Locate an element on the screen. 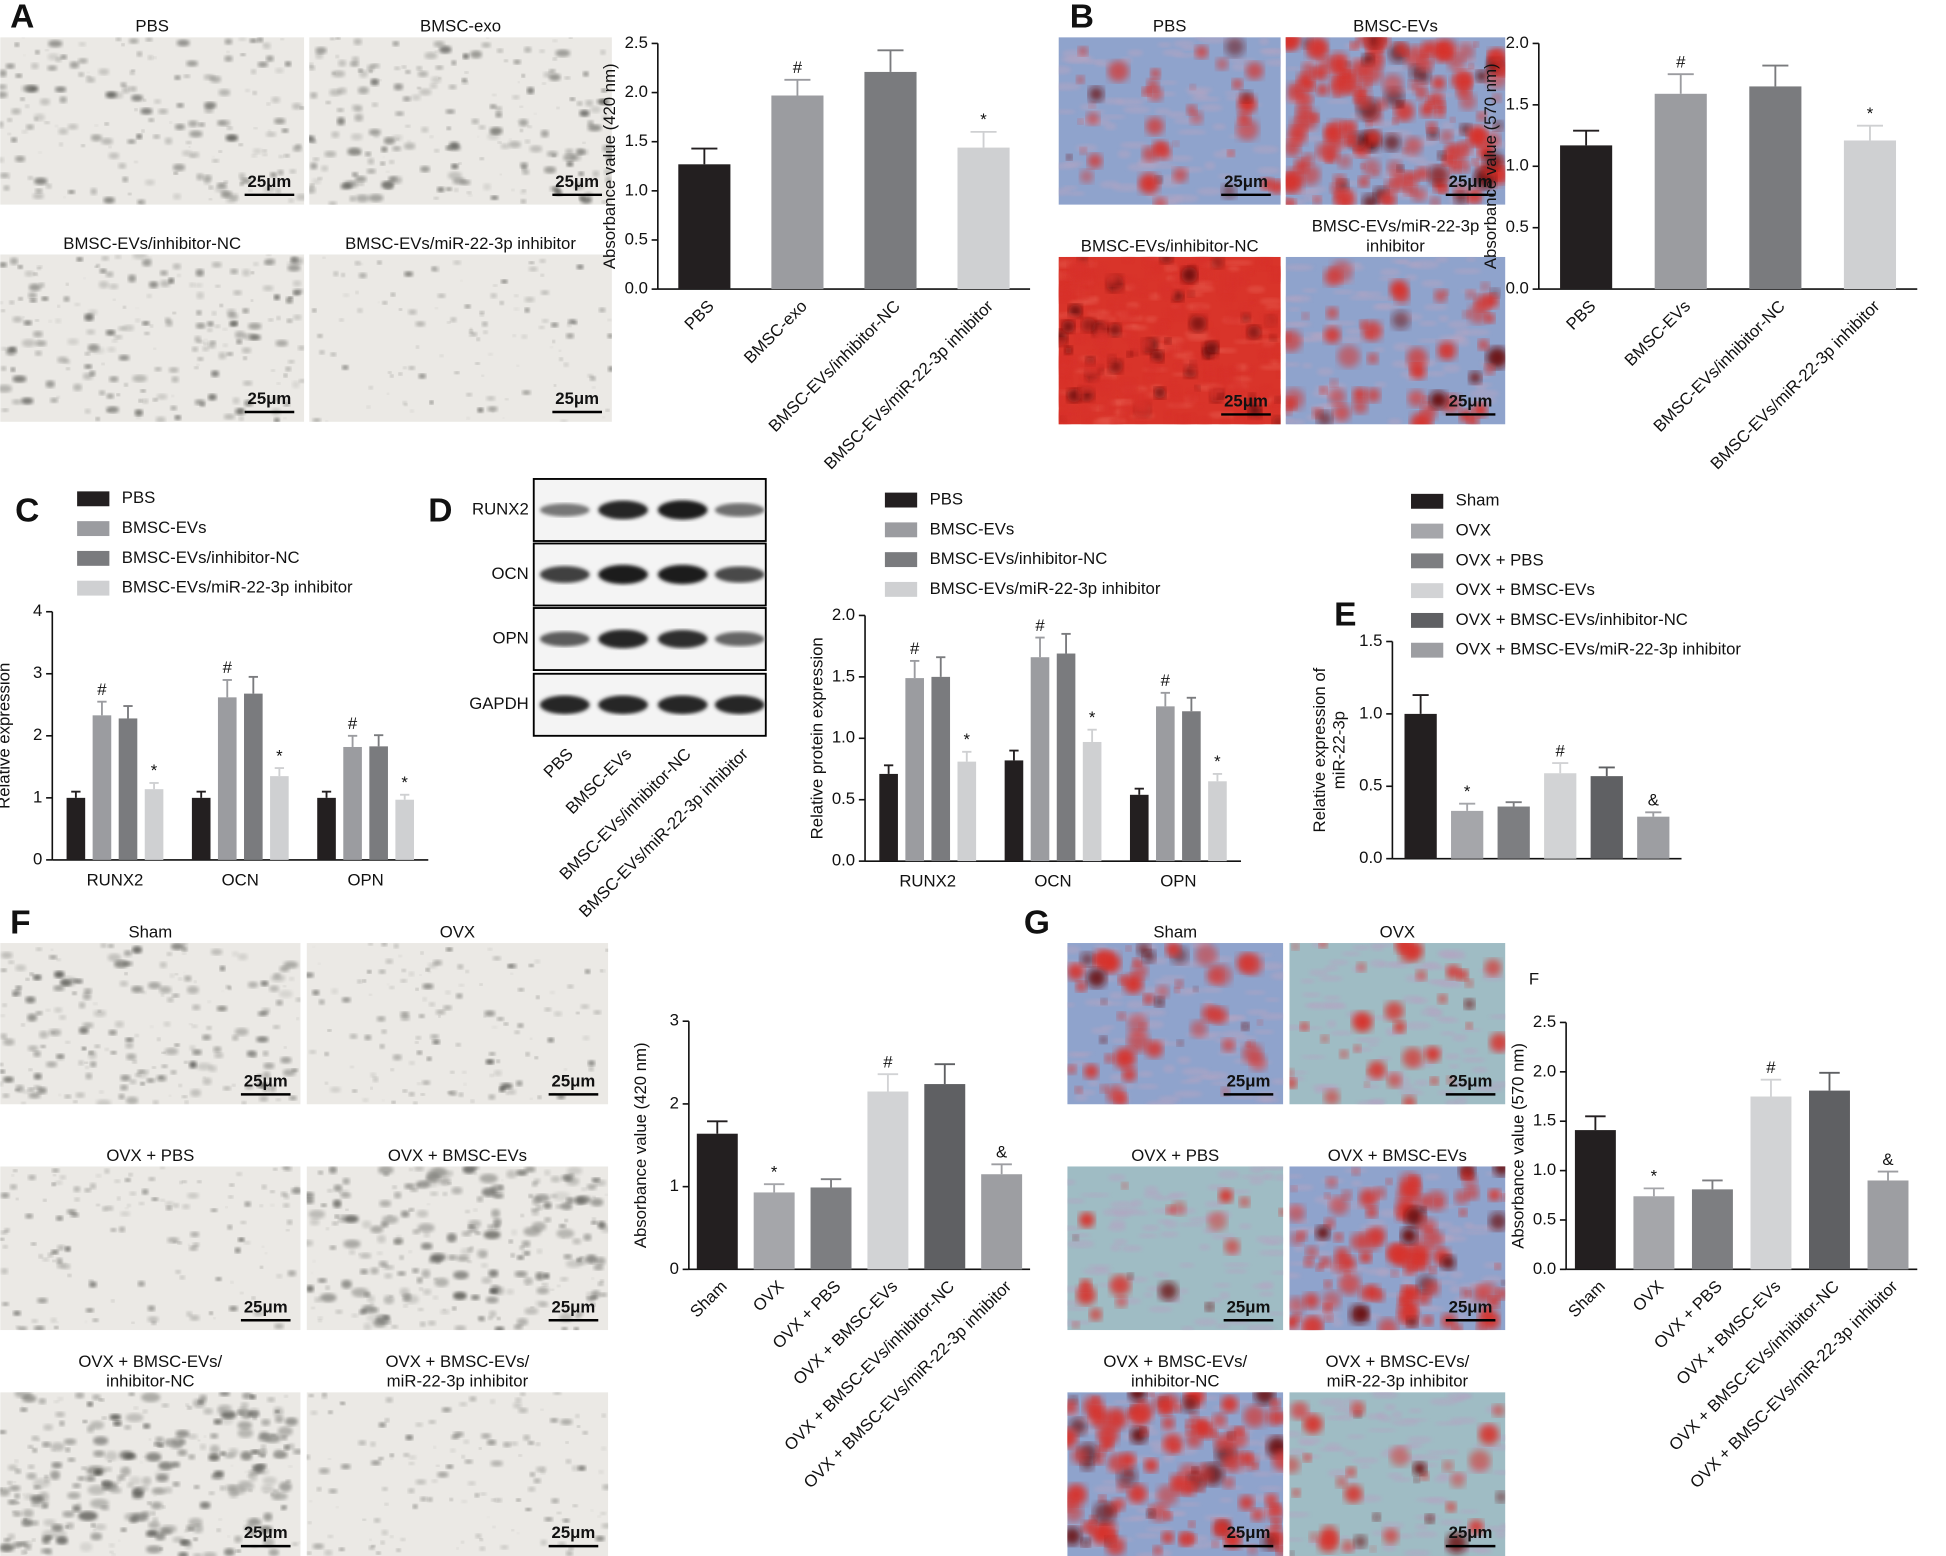 Image resolution: width=1946 pixels, height=1556 pixels. micrograph-texture is located at coordinates (460, 338).